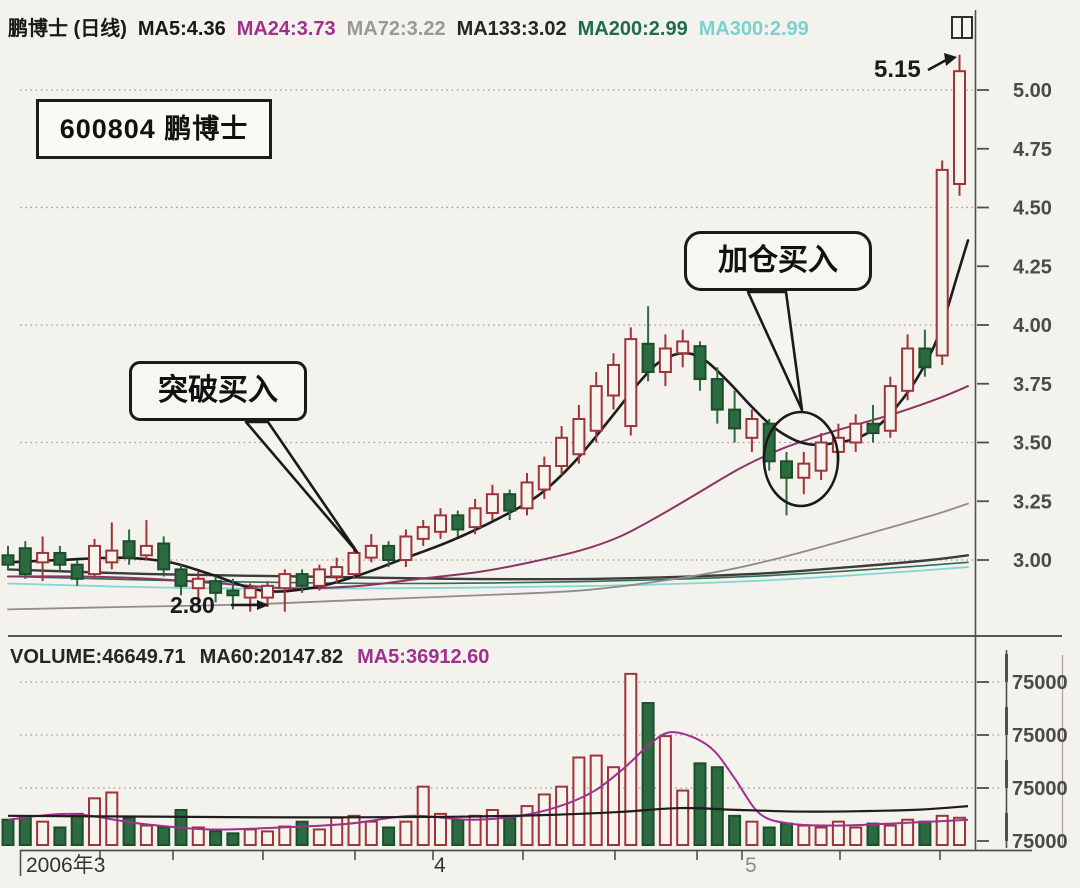  Describe the element at coordinates (1032, 150) in the screenshot. I see `svg-text: 4.75` at that location.